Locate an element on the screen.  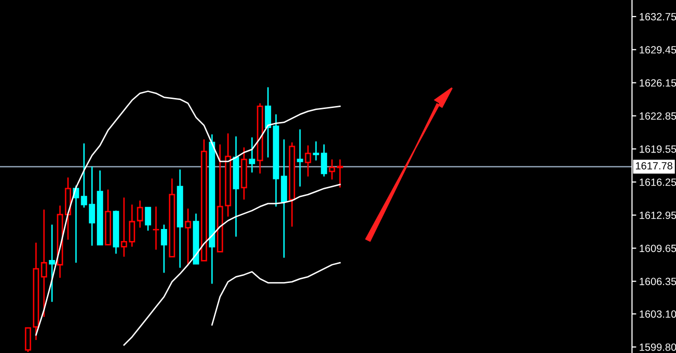
y-tick-label: 1632.75 is located at coordinates (658, 16).